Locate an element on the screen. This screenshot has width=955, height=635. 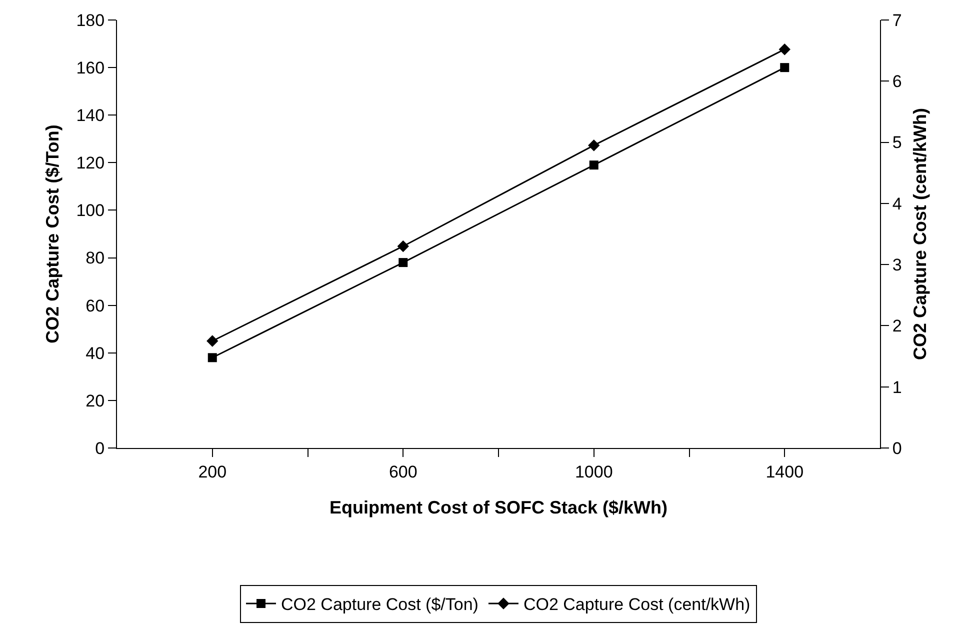
y-tick-label: 140 is located at coordinates (90, 116).